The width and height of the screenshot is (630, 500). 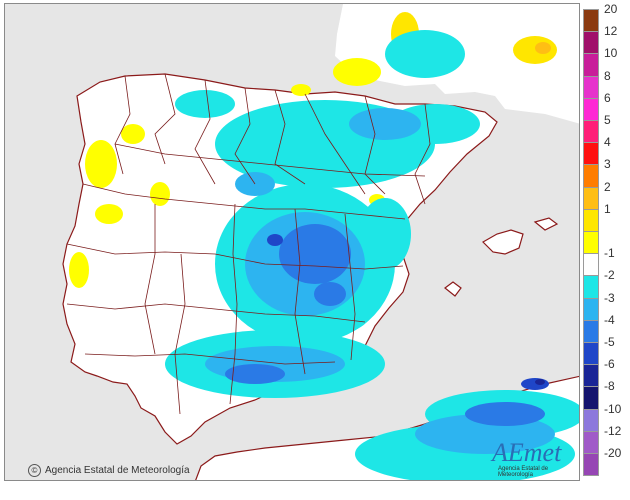 I want to click on aemet-logo: AEmet Agencia Estatal de Meteorología, so click(x=532, y=458).